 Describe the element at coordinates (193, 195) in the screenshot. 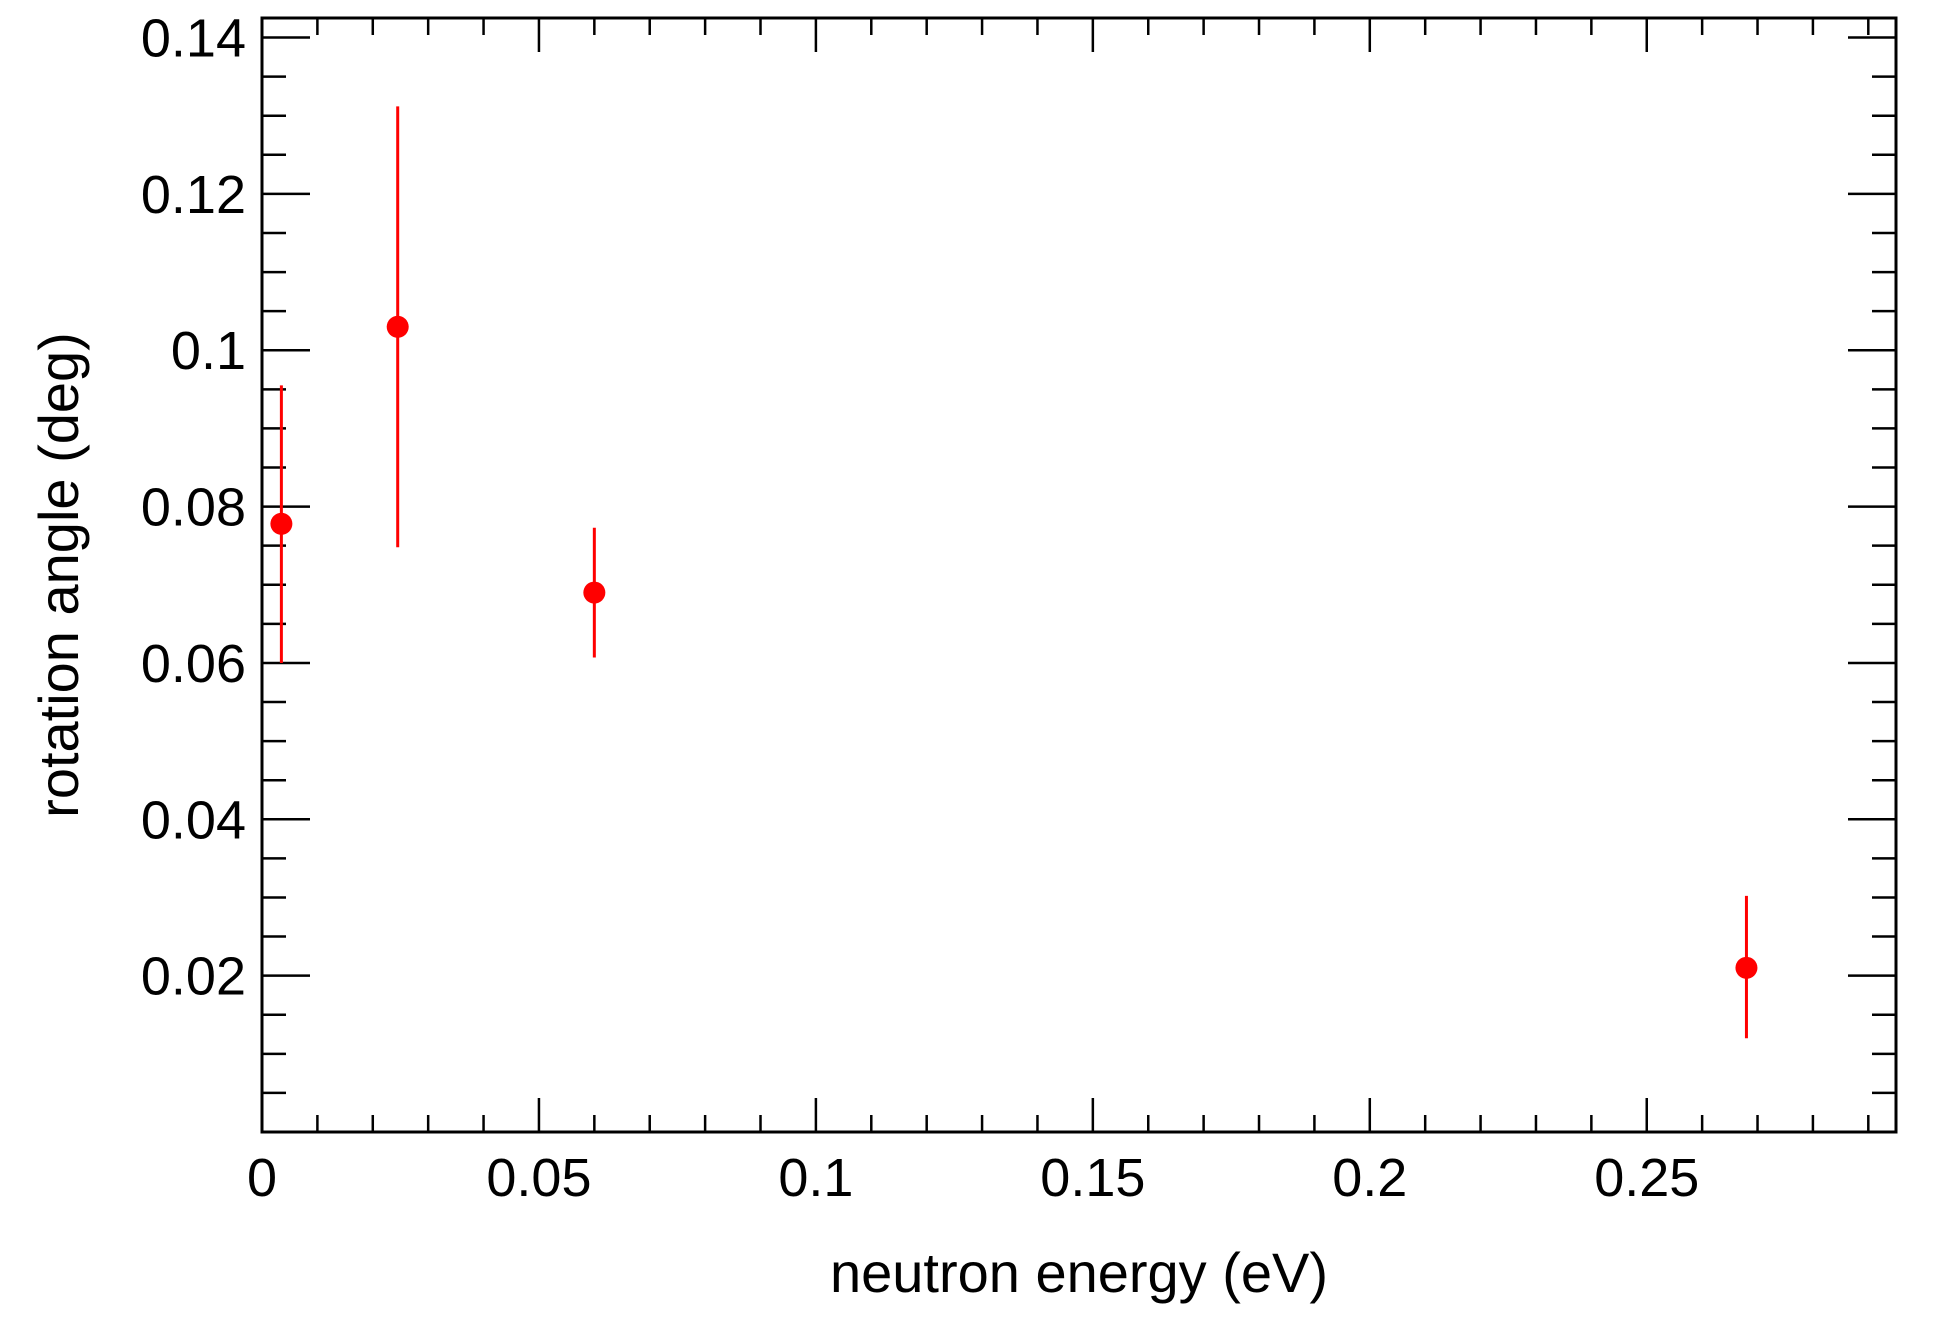

I see `y-tick-label: 0.12` at that location.